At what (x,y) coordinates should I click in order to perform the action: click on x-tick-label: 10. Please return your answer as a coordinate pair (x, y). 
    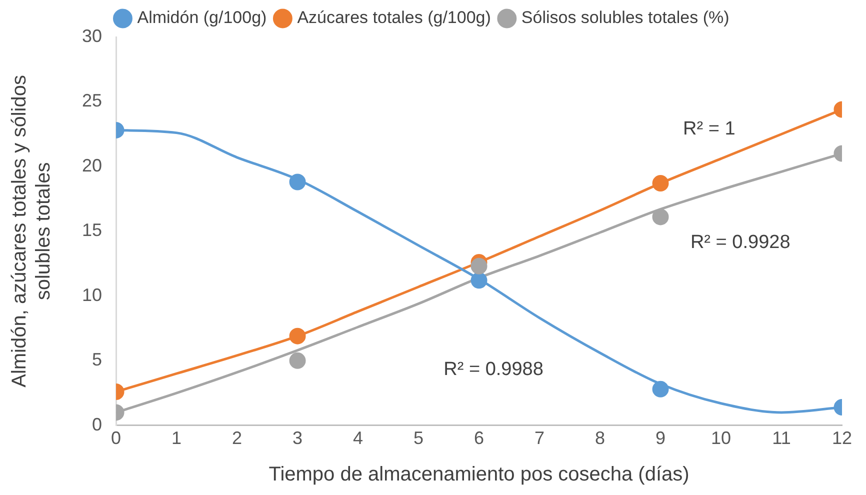
    Looking at the image, I should click on (721, 438).